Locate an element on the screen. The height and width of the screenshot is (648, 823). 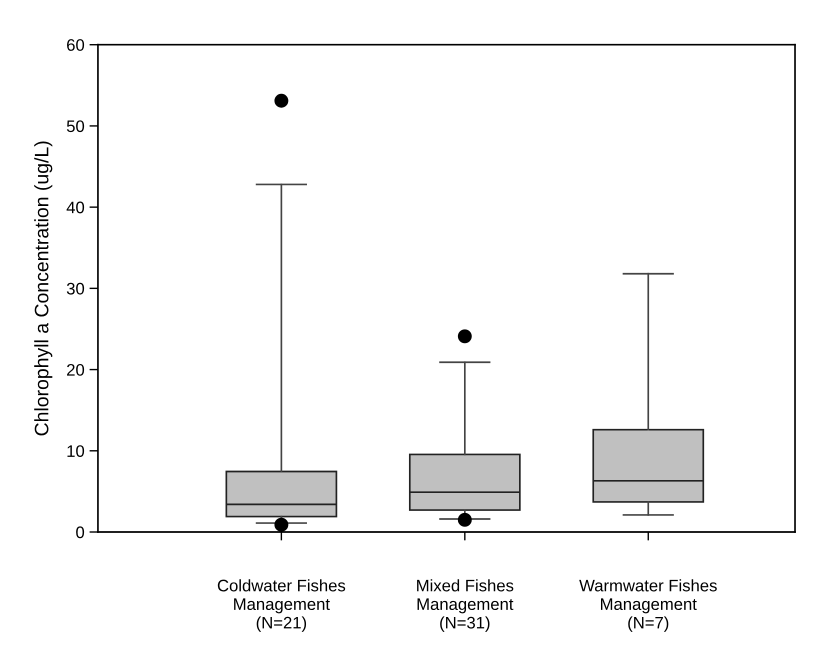
y-tick-label: 50 is located at coordinates (75, 126).